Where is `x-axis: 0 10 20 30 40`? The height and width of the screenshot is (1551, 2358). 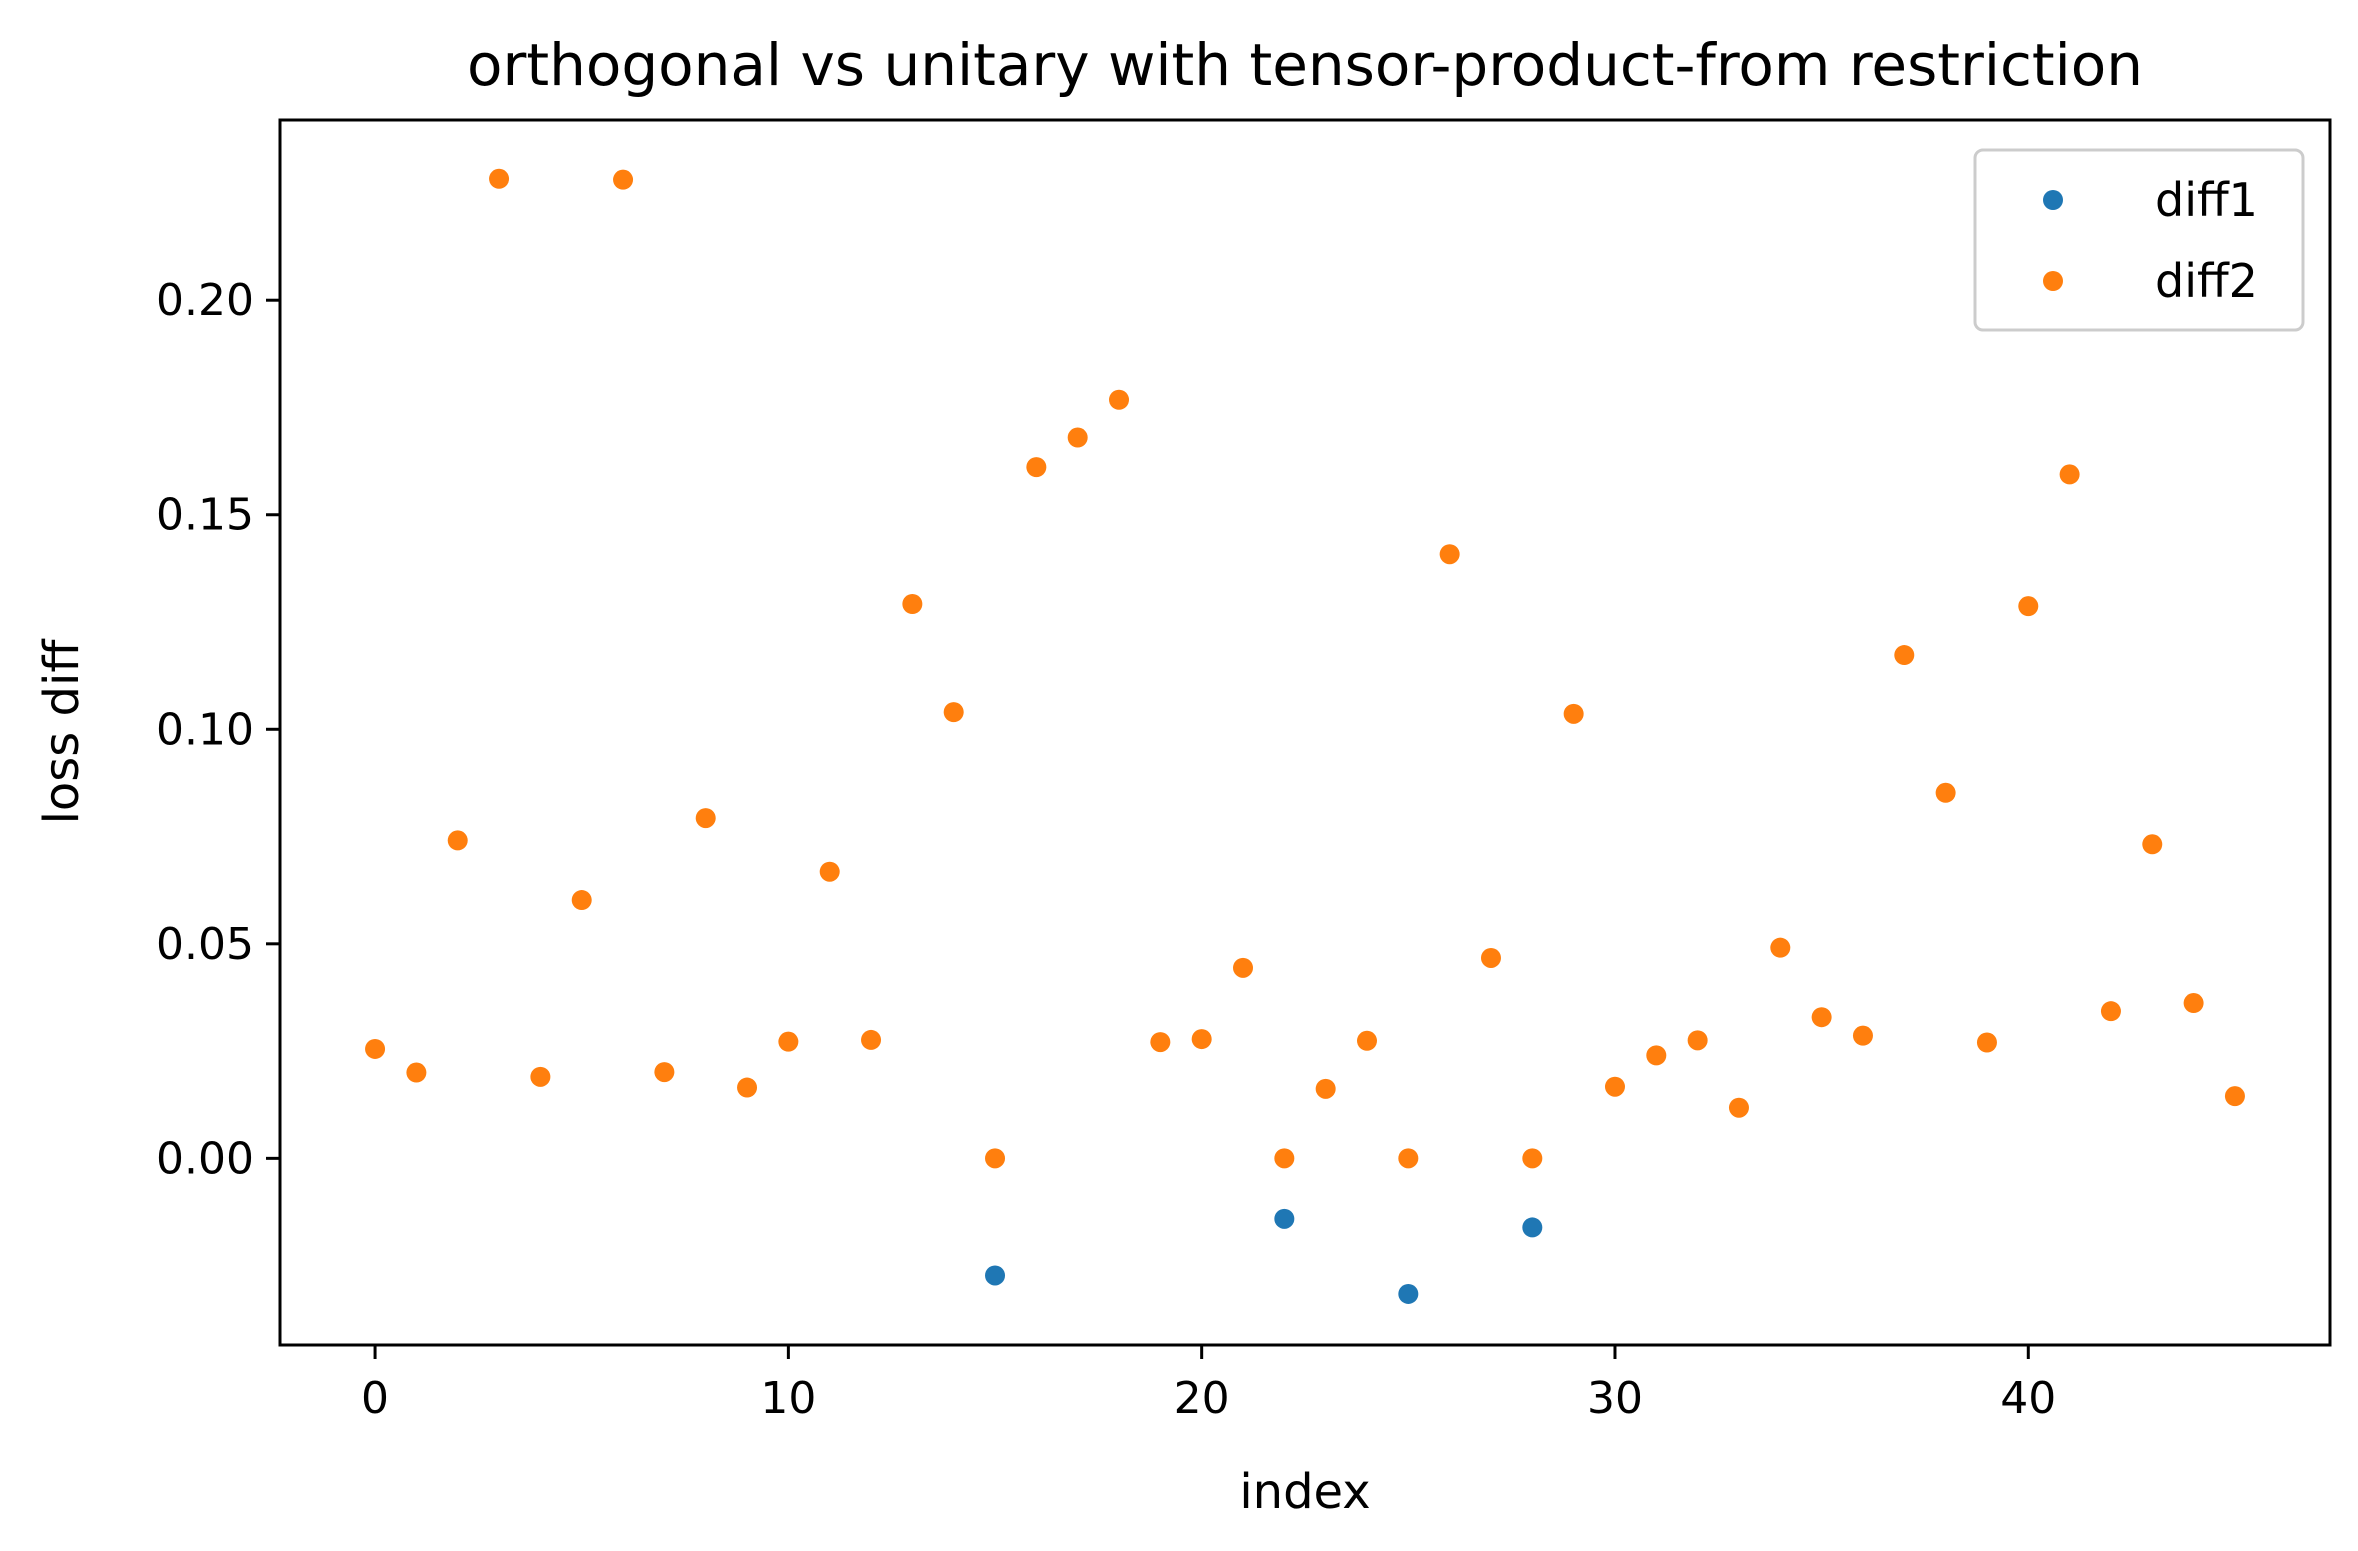 x-axis: 0 10 20 30 40 is located at coordinates (1208, 1384).